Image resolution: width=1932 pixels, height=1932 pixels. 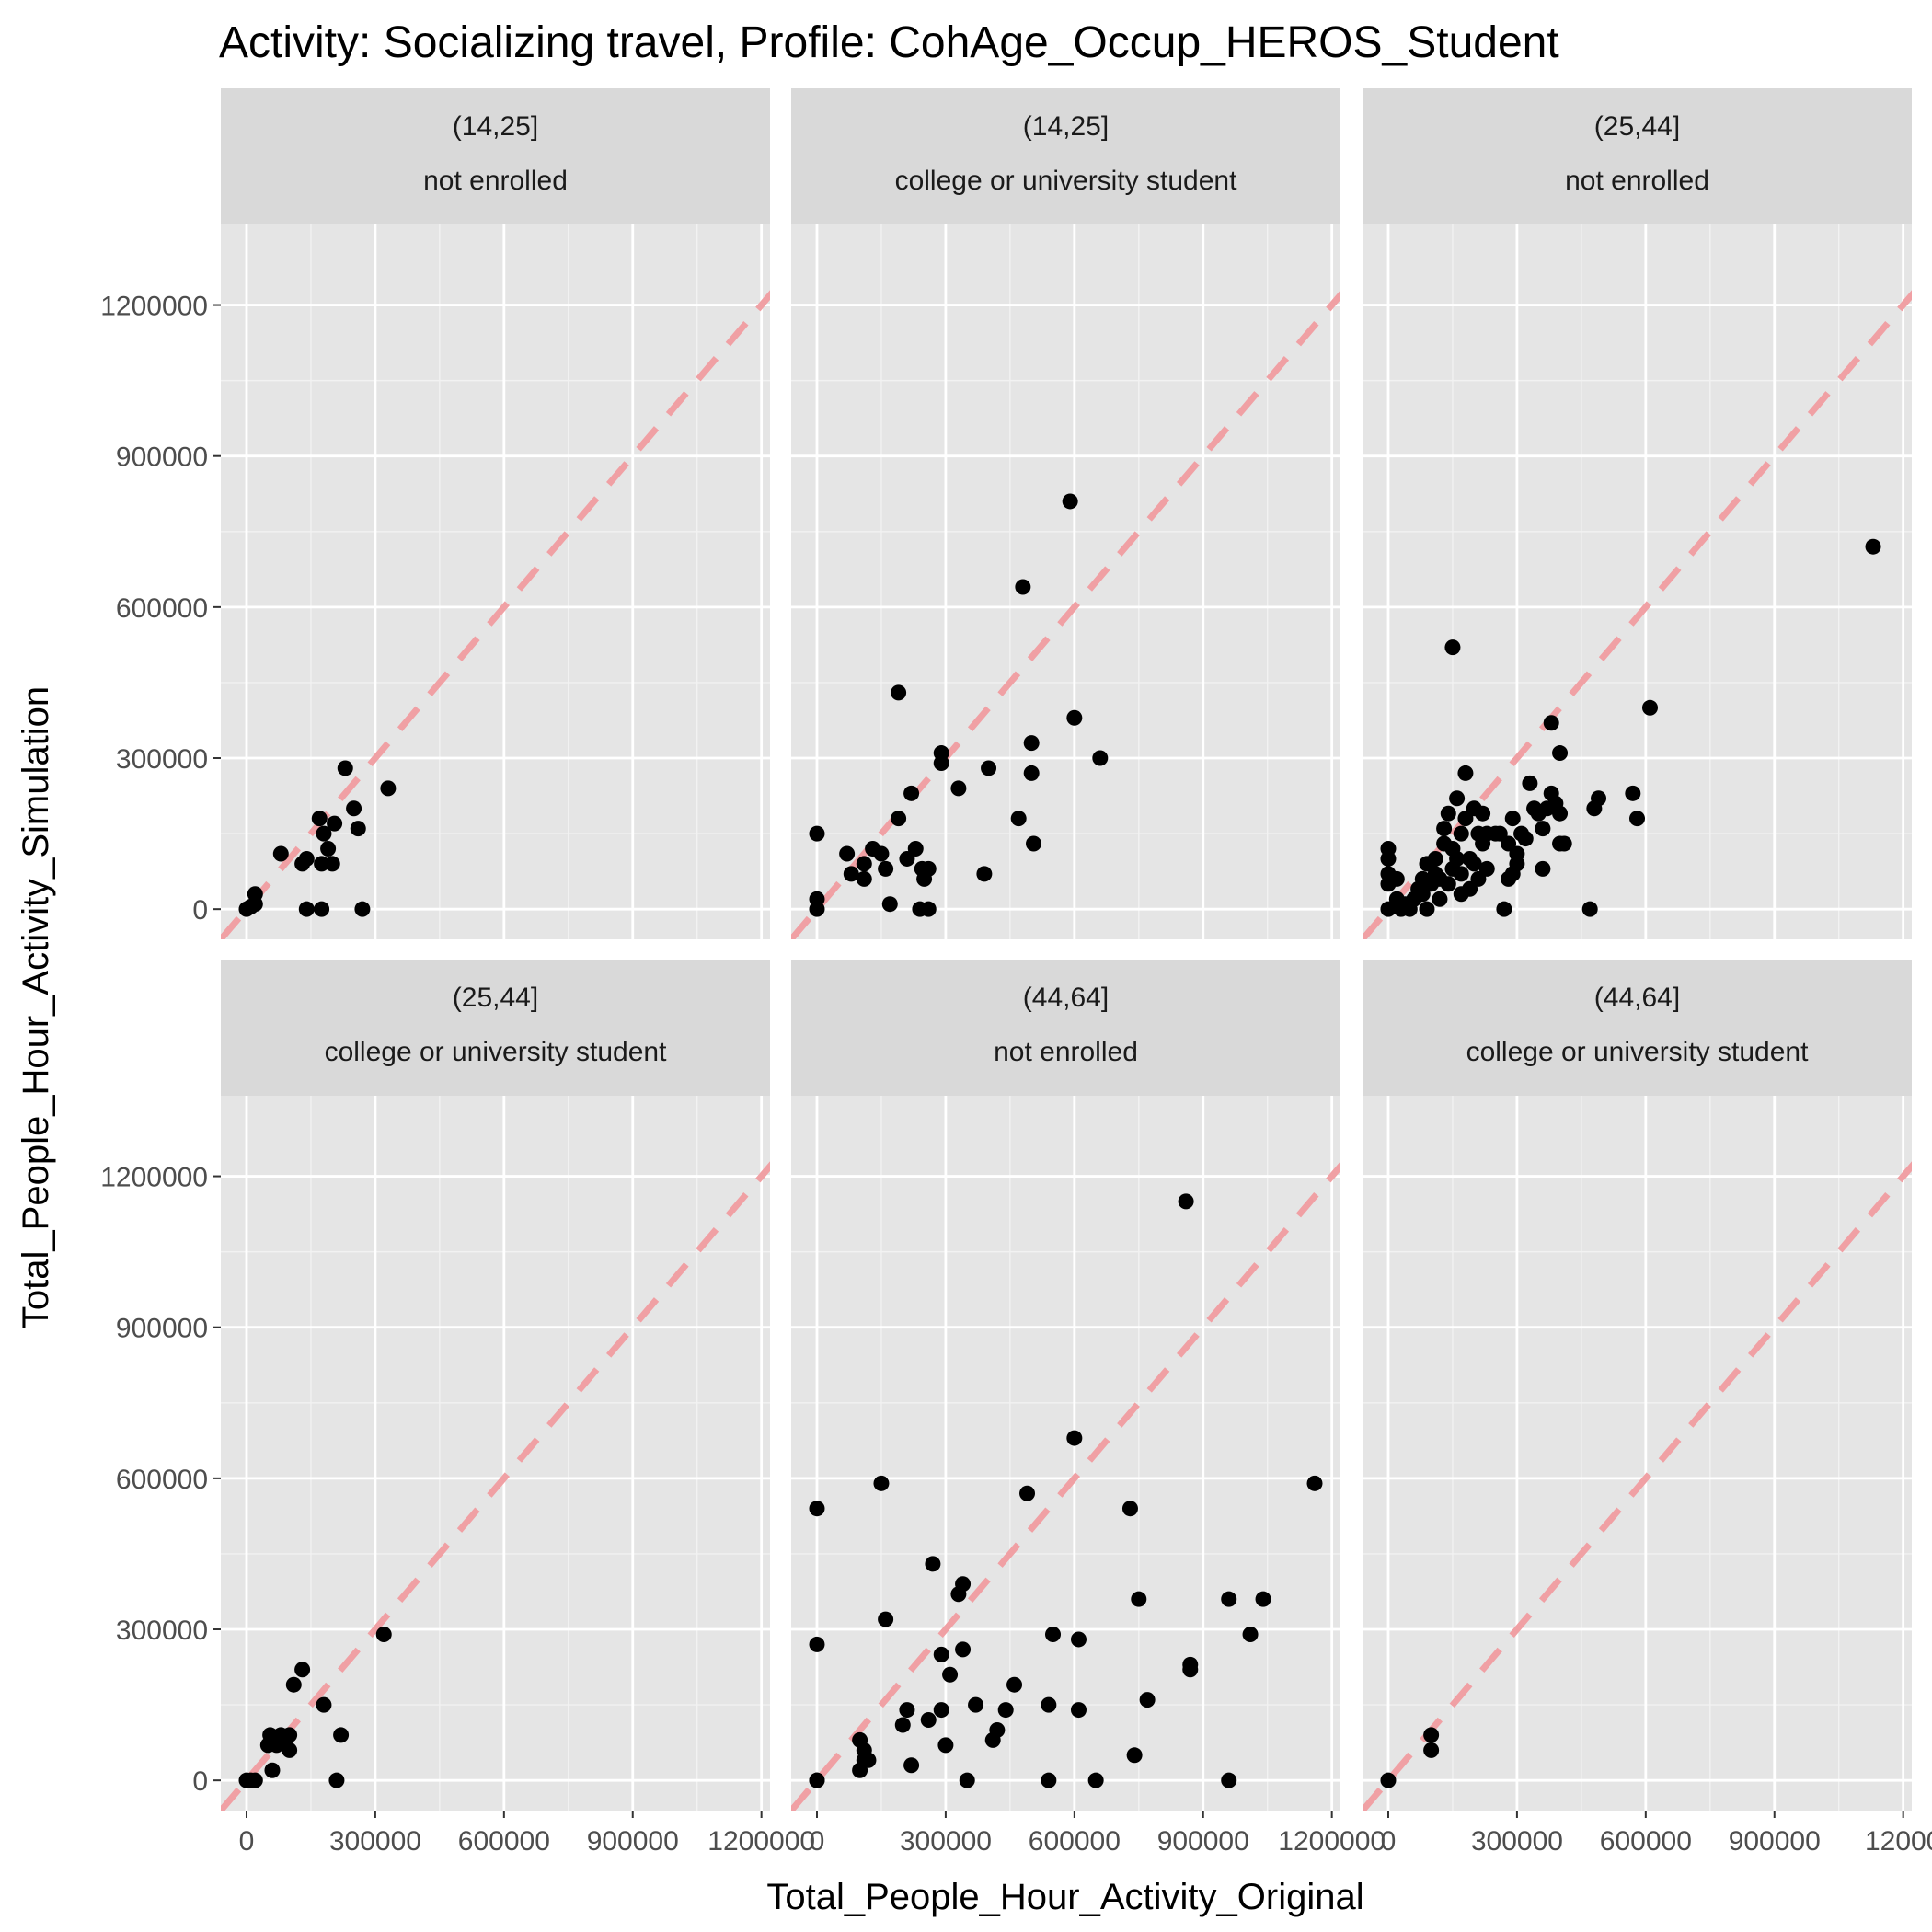 I want to click on x-axis-title: Total_People_Hour_Activity_Original, so click(x=1064, y=1897).